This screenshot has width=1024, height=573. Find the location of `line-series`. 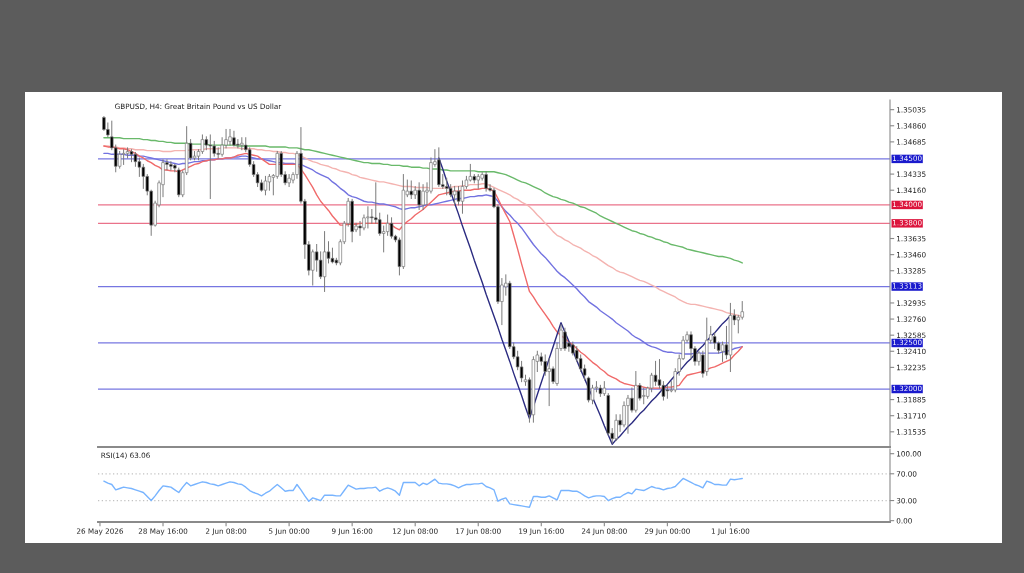

line-series is located at coordinates (423, 492).